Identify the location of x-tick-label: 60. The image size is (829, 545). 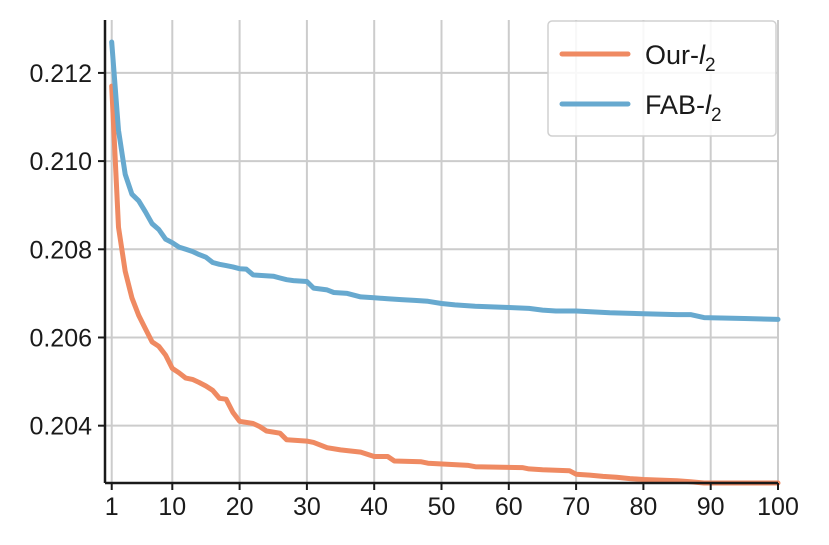
(509, 507).